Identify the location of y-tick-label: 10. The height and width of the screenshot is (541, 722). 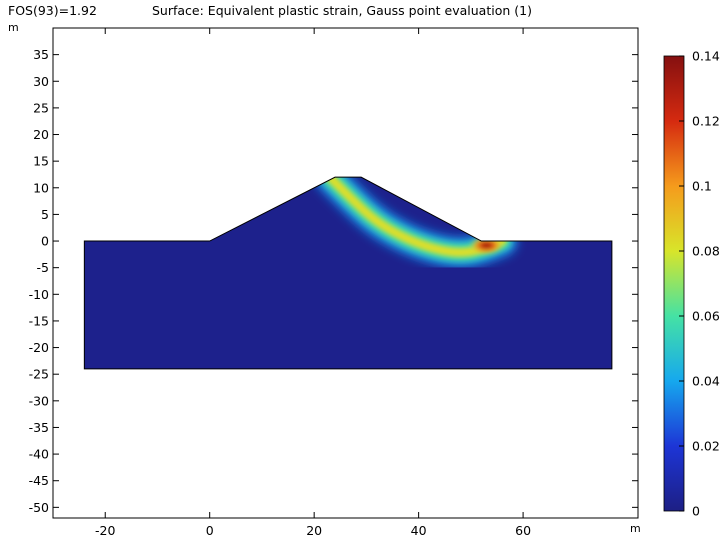
(41, 187).